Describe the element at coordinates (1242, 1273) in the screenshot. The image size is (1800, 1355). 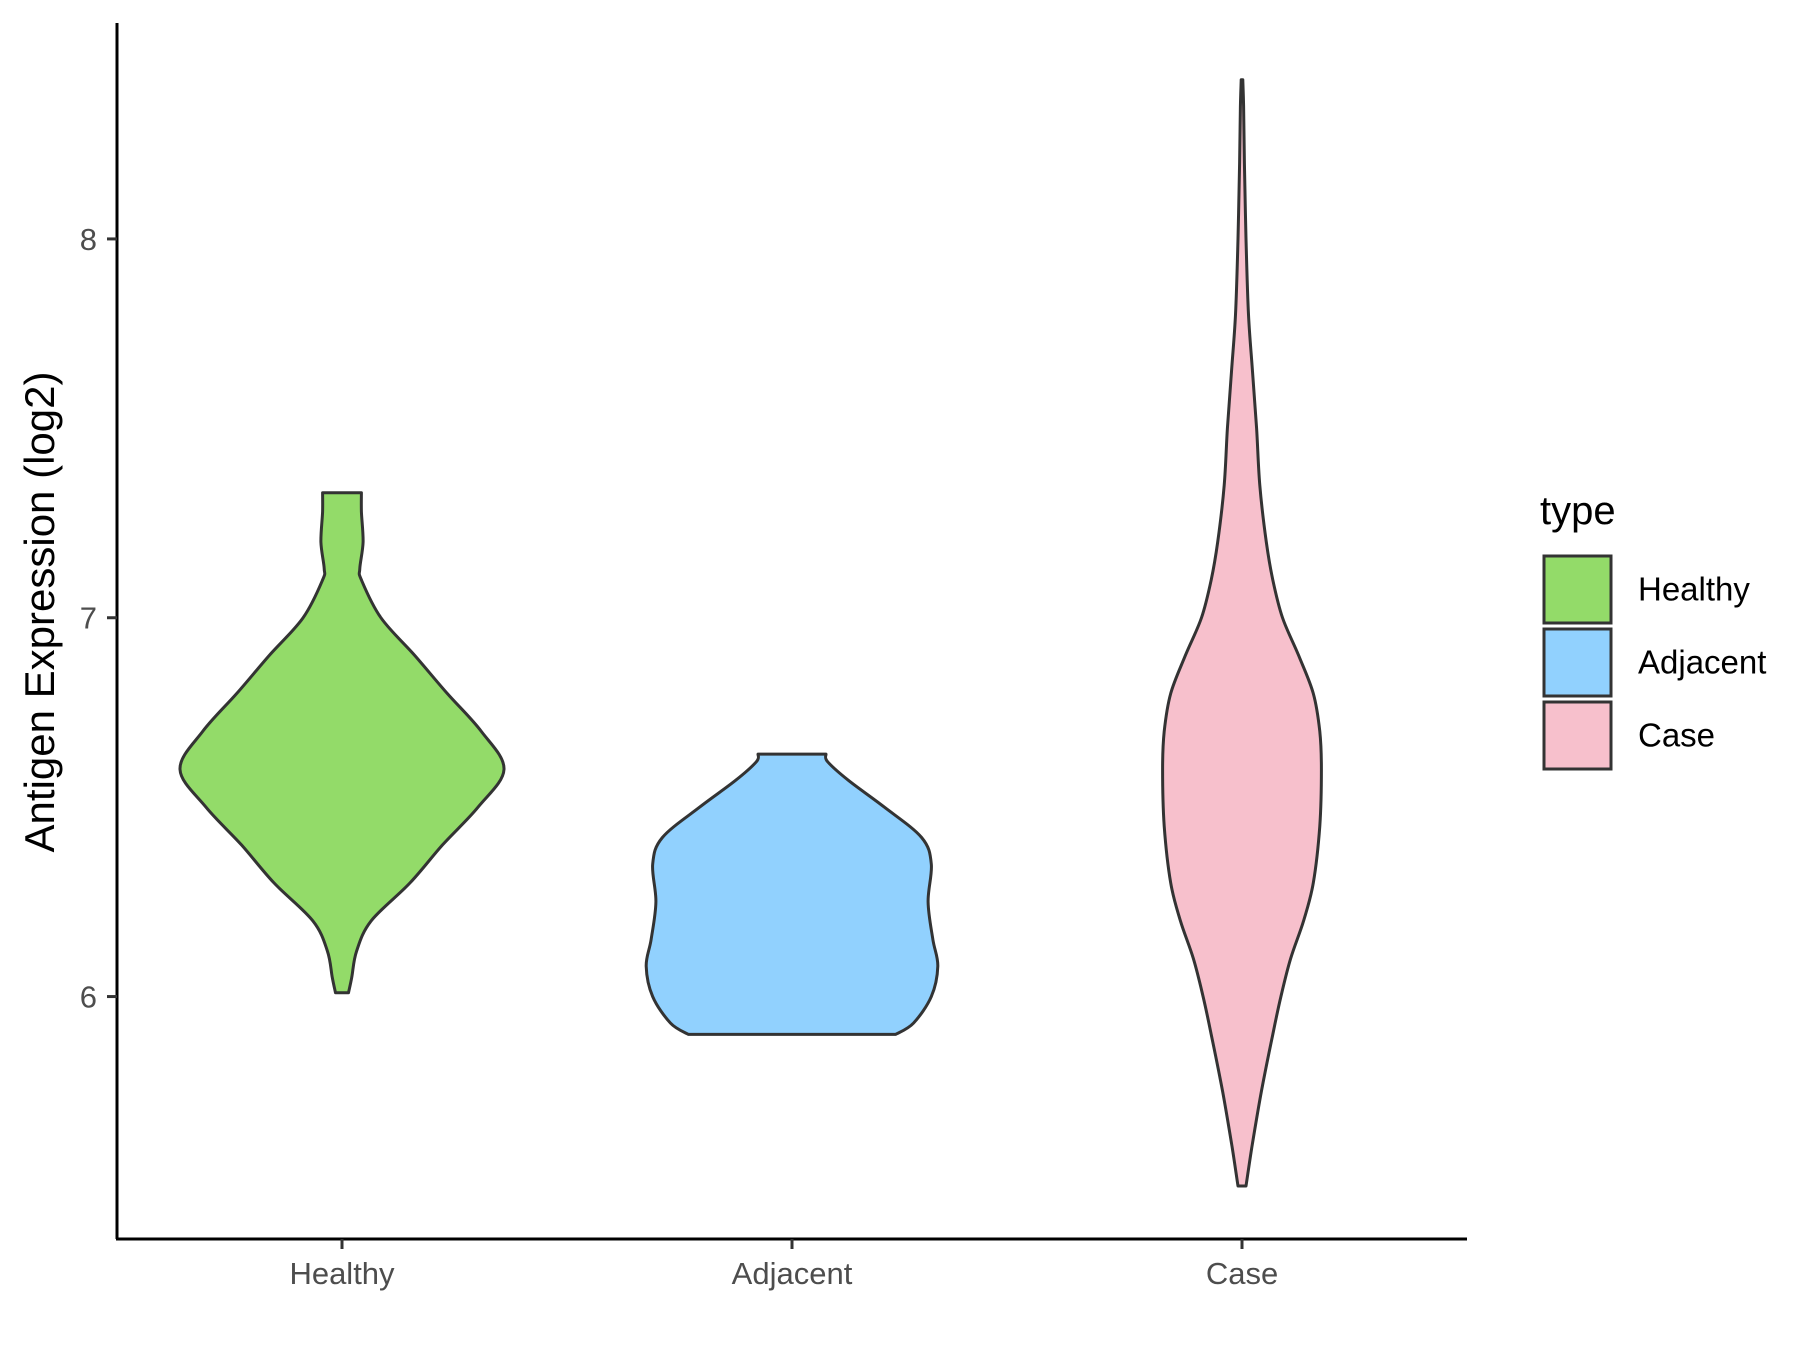
I see `x-tick-label: Case` at that location.